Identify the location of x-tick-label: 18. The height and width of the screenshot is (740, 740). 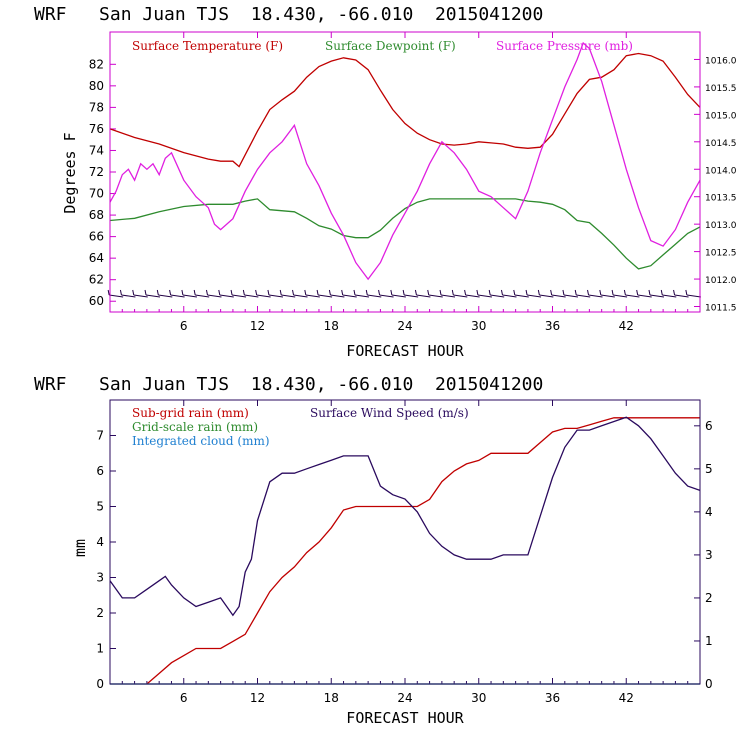
(331, 698).